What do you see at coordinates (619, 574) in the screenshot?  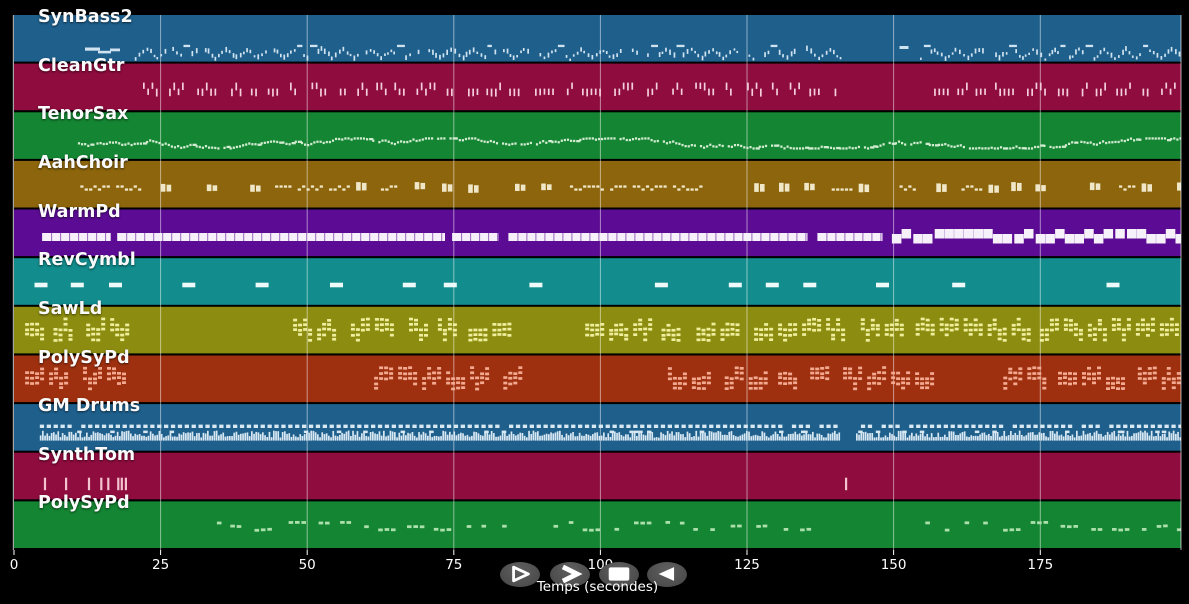 I see `stop-button` at bounding box center [619, 574].